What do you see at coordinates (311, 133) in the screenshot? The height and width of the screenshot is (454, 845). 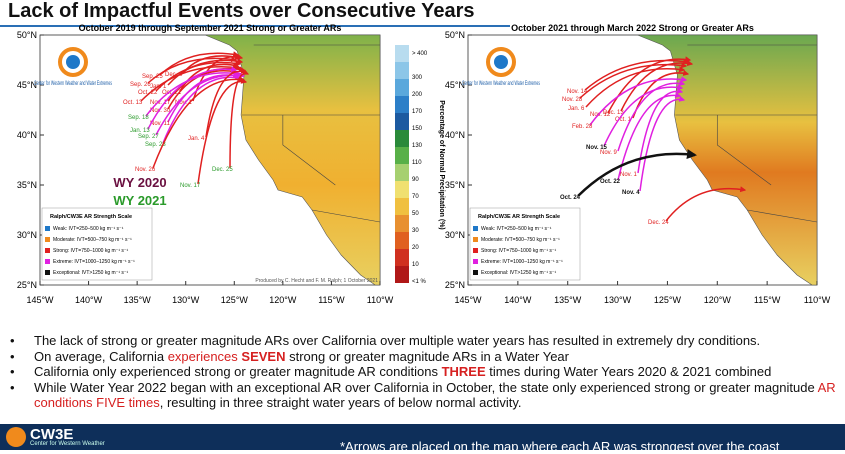 I see `borders` at bounding box center [311, 133].